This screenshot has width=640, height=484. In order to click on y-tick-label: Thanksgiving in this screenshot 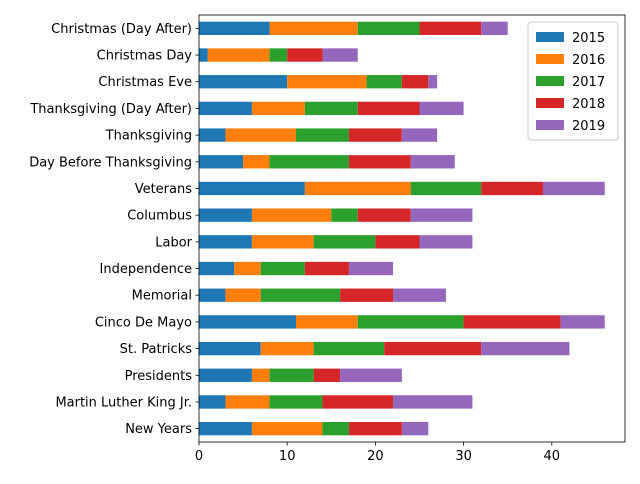, I will do `click(148, 136)`.